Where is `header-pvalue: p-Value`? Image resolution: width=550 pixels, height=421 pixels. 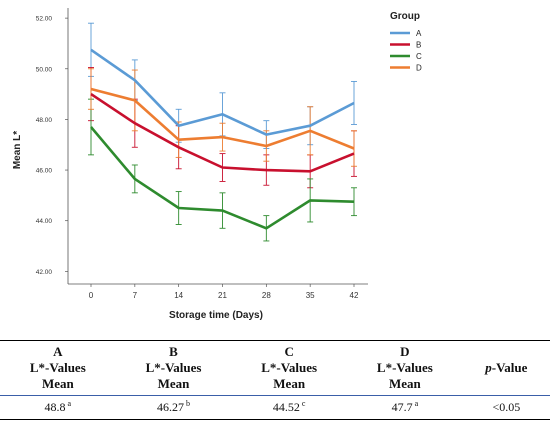
header-pvalue: p-Value is located at coordinates (506, 368).